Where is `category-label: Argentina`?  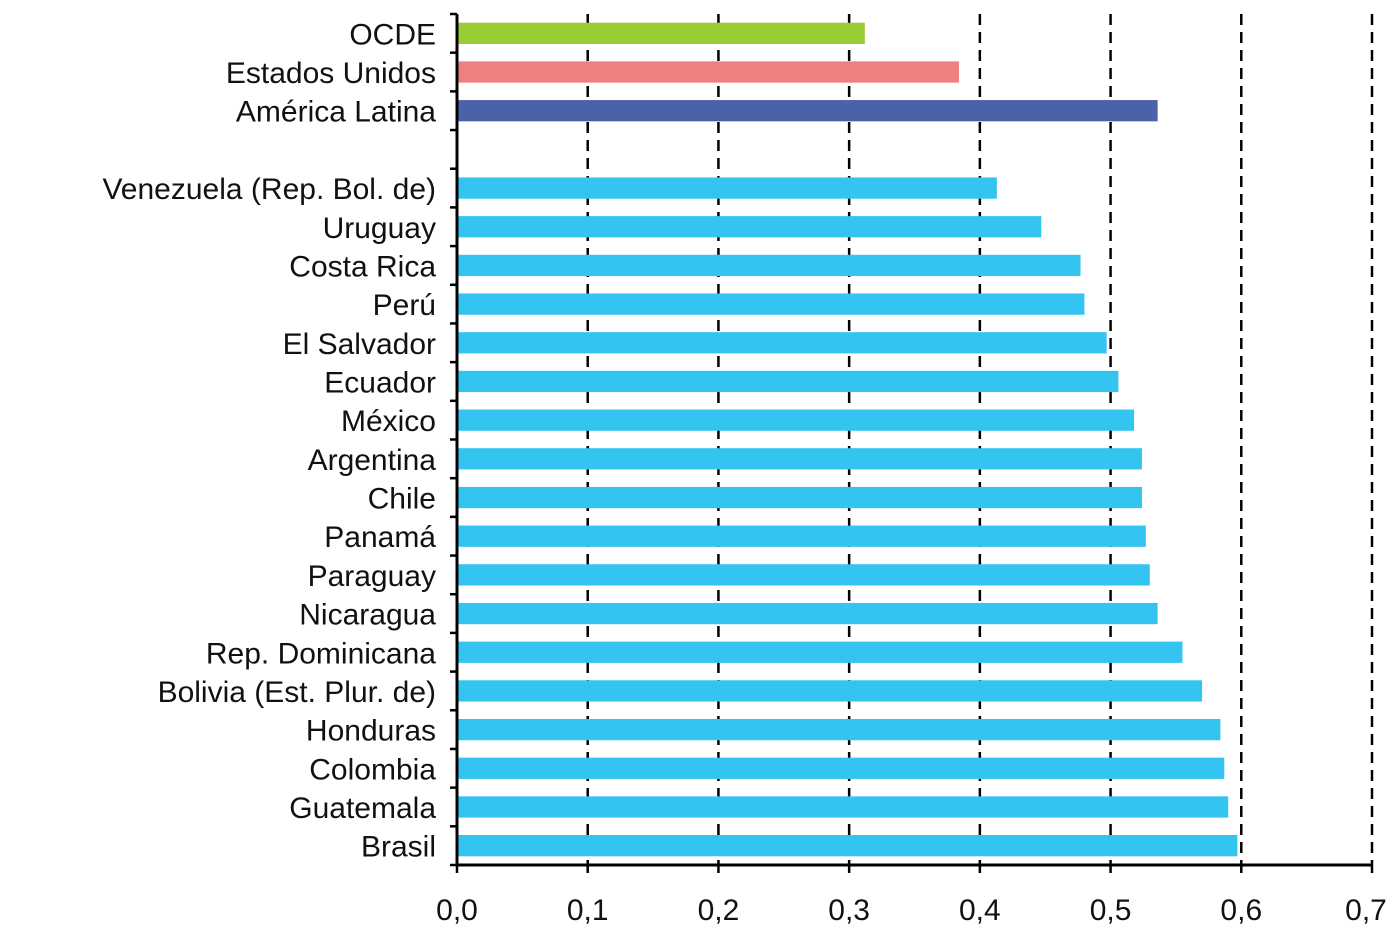
category-label: Argentina is located at coordinates (372, 460).